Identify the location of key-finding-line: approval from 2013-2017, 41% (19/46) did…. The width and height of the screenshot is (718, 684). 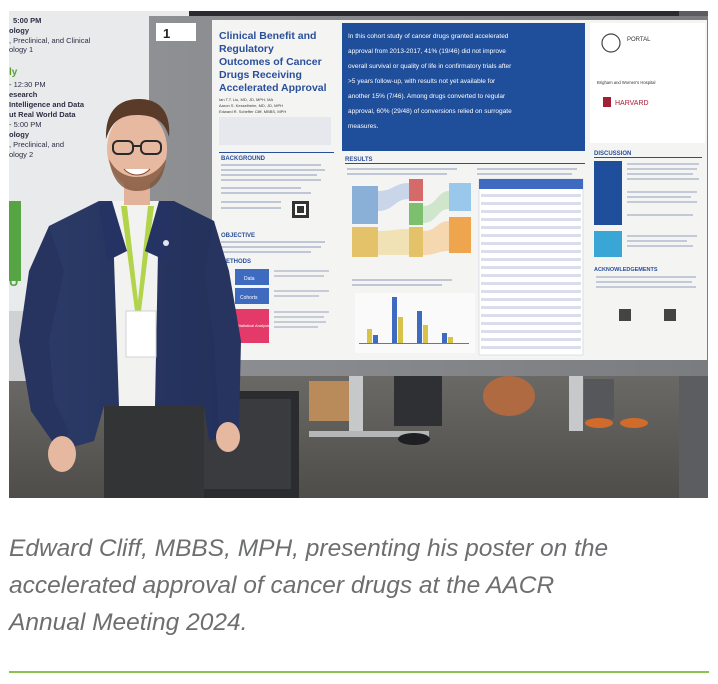
(427, 51).